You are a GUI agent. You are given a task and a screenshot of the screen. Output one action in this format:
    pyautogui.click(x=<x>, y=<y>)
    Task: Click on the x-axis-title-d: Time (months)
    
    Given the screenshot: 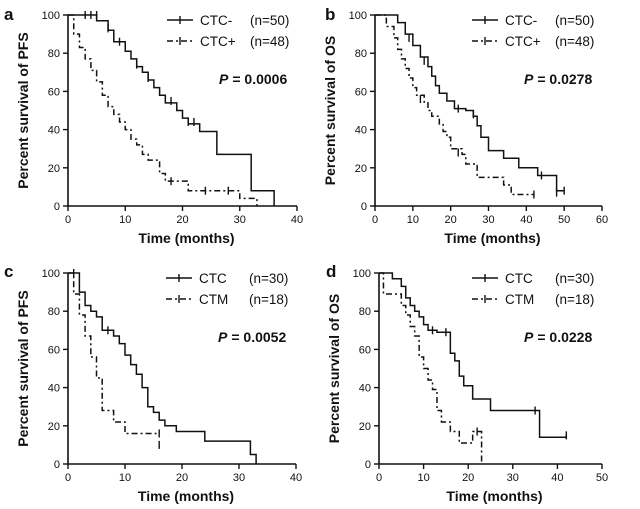 What is the action you would take?
    pyautogui.click(x=494, y=496)
    